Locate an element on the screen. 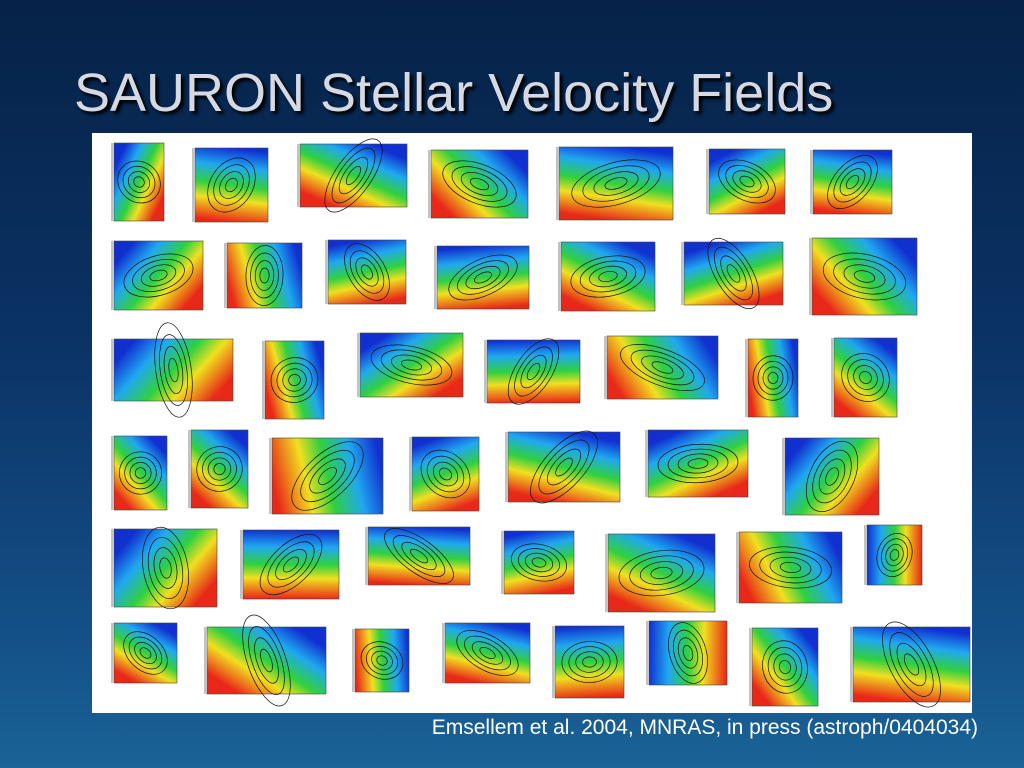 The image size is (1024, 768). slide-title: SAURON Stellar Velocity Fields is located at coordinates (454, 93).